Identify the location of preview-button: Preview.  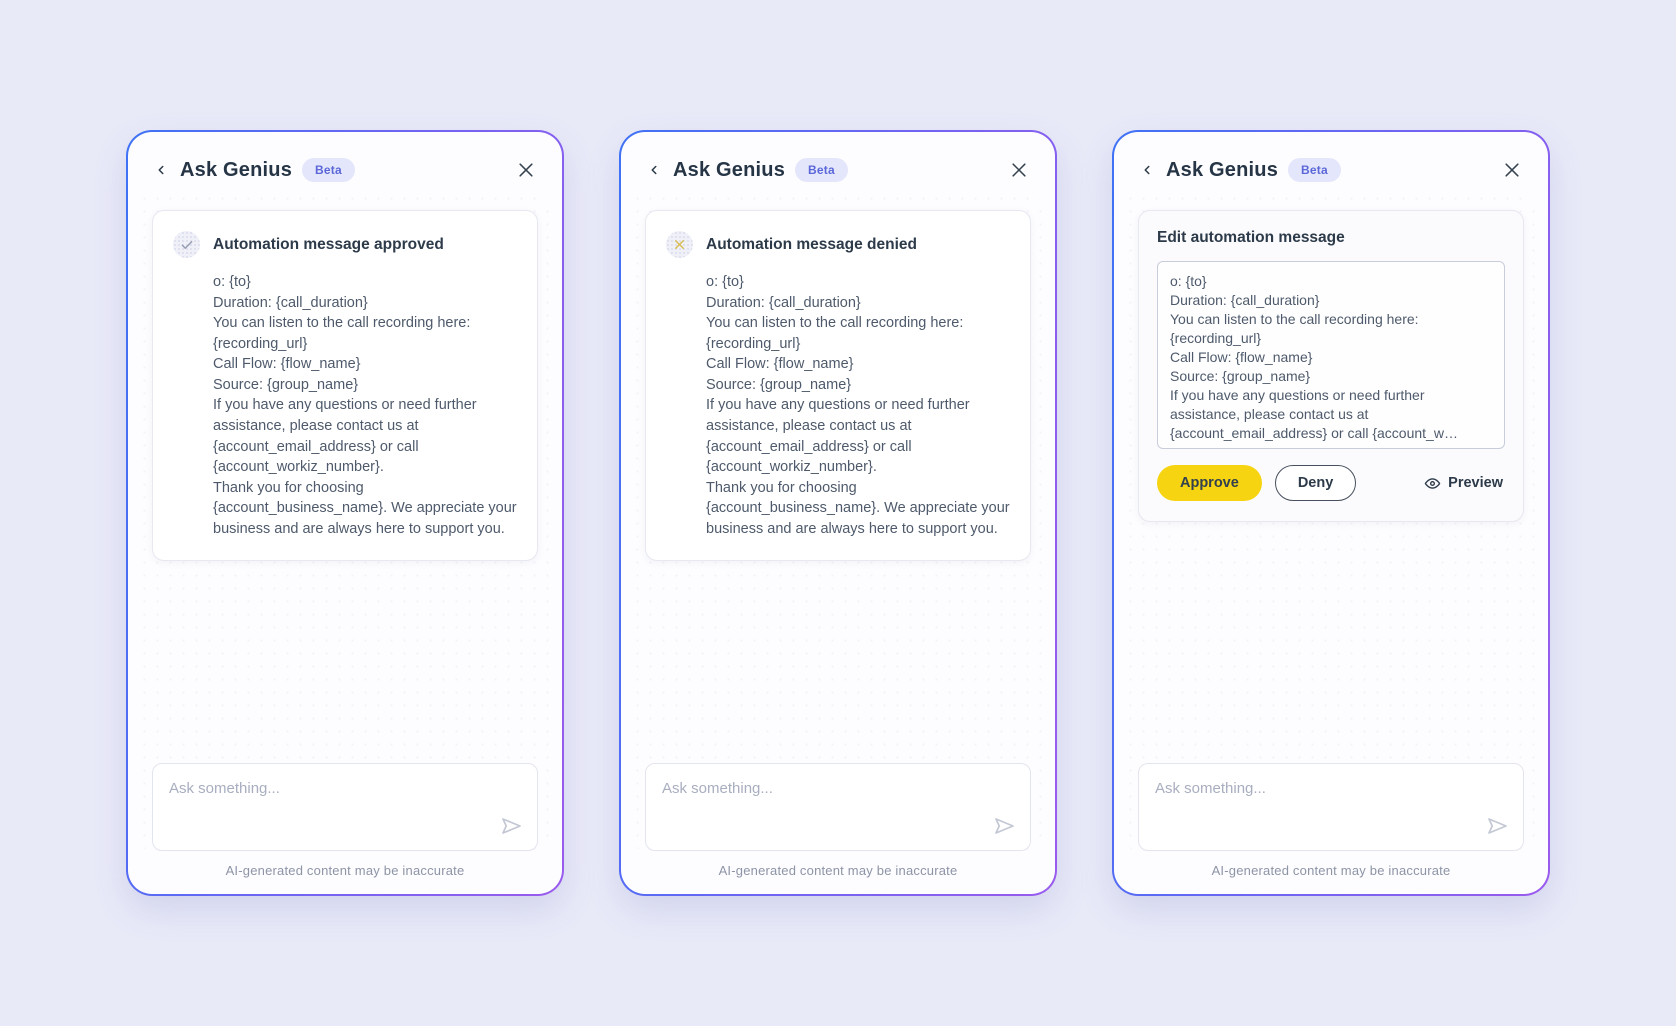
(1463, 483).